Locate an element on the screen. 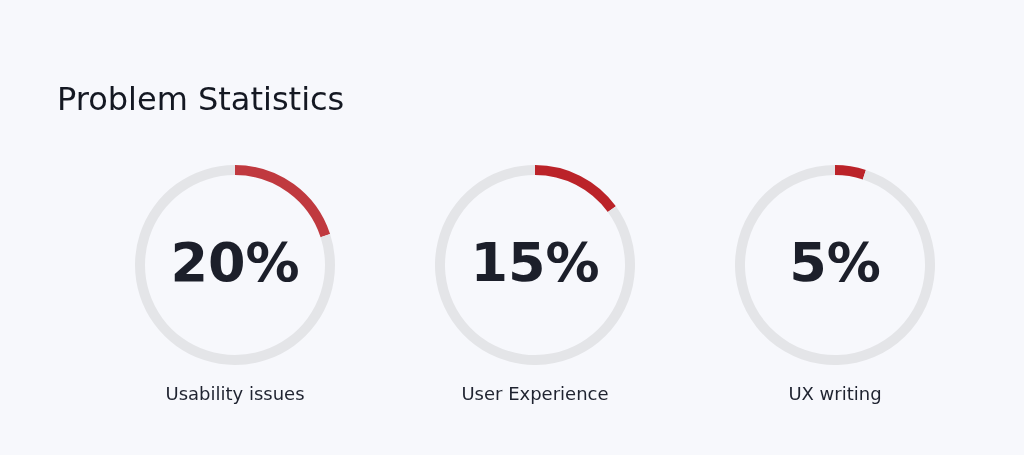 The width and height of the screenshot is (1024, 455). text: User Experience is located at coordinates (535, 393).